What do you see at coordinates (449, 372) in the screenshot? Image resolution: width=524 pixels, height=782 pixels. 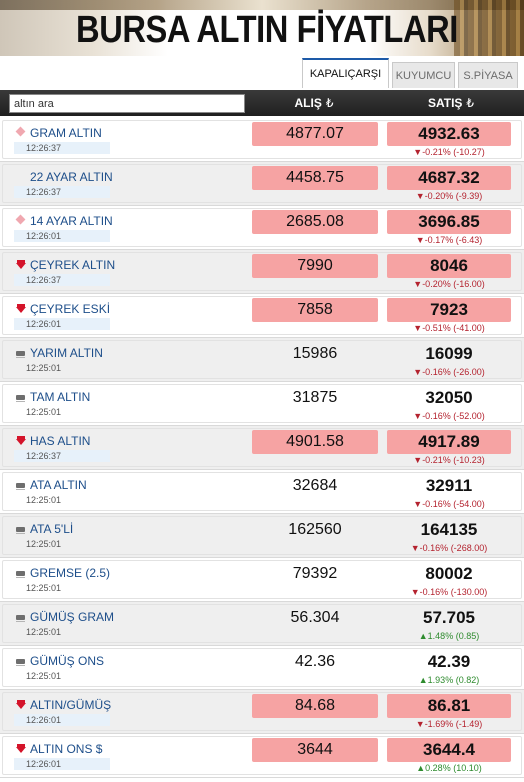 I see `price-change: ▼-0.16% (-26.00)` at bounding box center [449, 372].